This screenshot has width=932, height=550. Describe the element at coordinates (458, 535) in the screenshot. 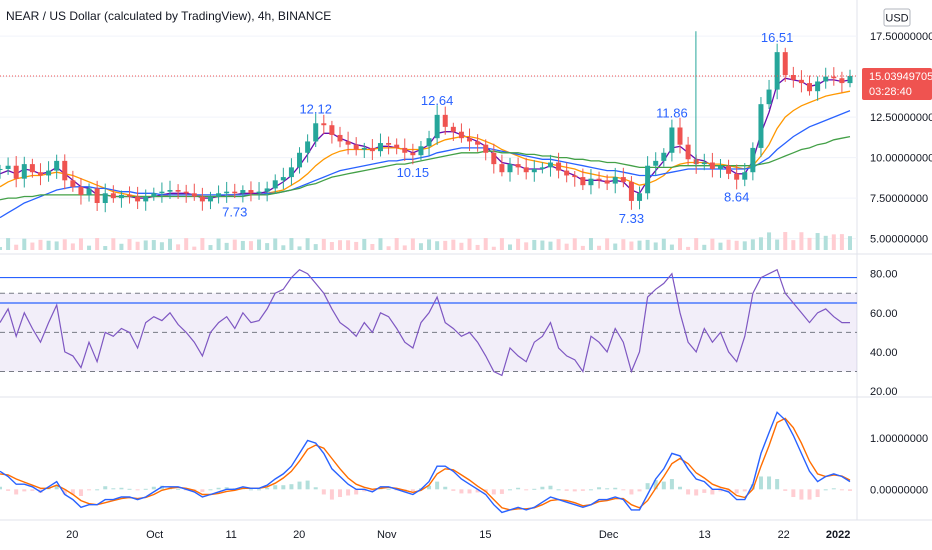

I see `time-scale: 20 Oct 11 20 Nov 15 Dec 13 22 2022` at that location.